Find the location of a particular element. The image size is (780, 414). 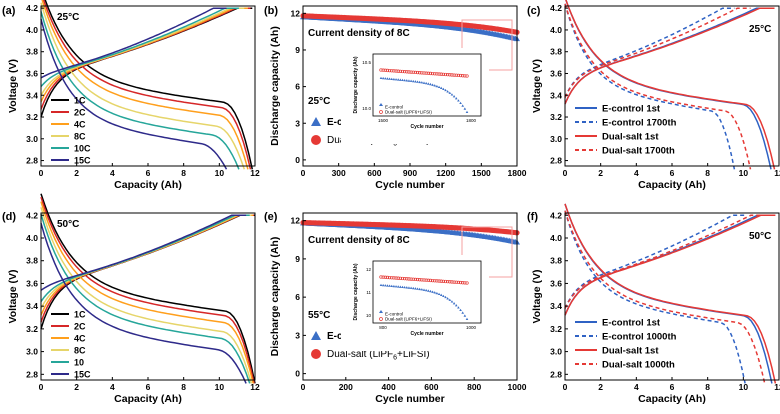

inset-x-tick-label: 1000 is located at coordinates (471, 327).